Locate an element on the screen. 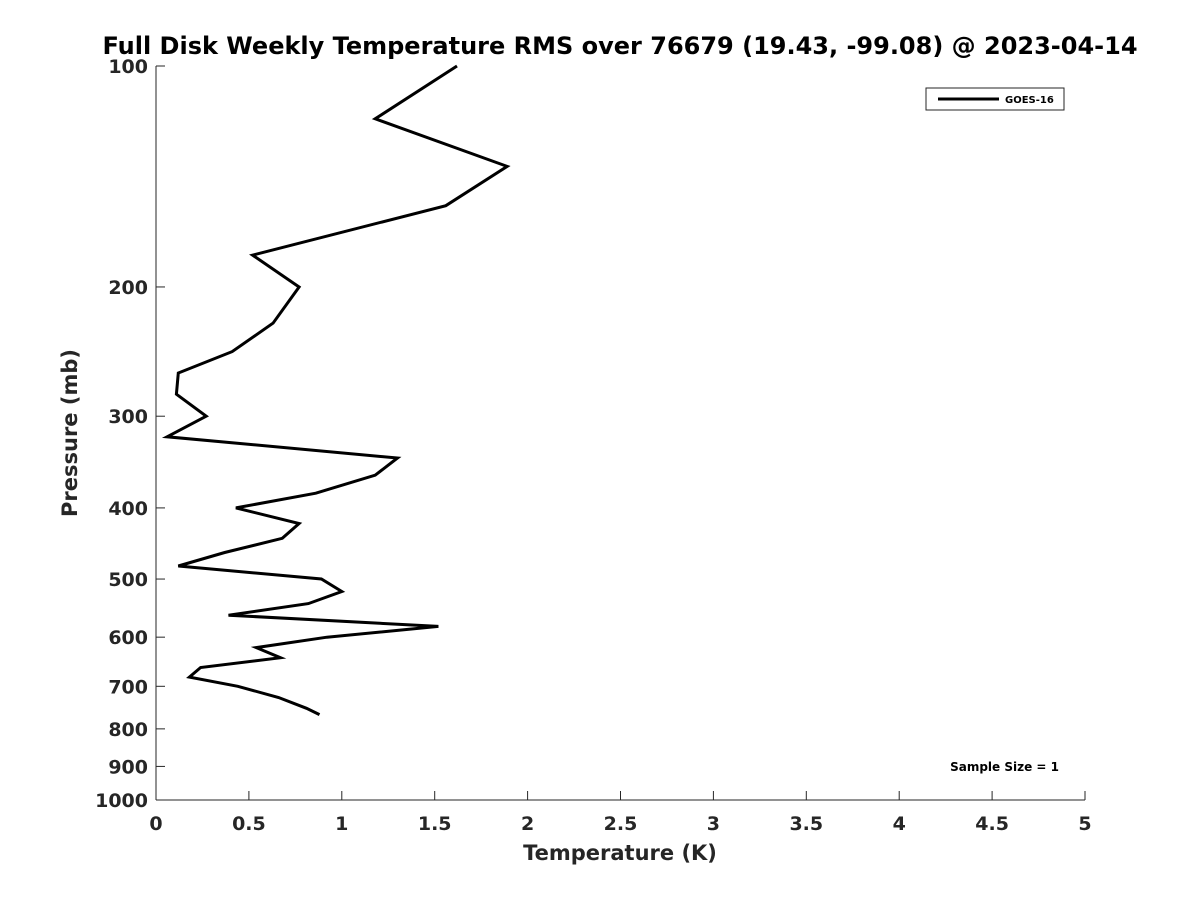  y-tick-label: 700 is located at coordinates (128, 687).